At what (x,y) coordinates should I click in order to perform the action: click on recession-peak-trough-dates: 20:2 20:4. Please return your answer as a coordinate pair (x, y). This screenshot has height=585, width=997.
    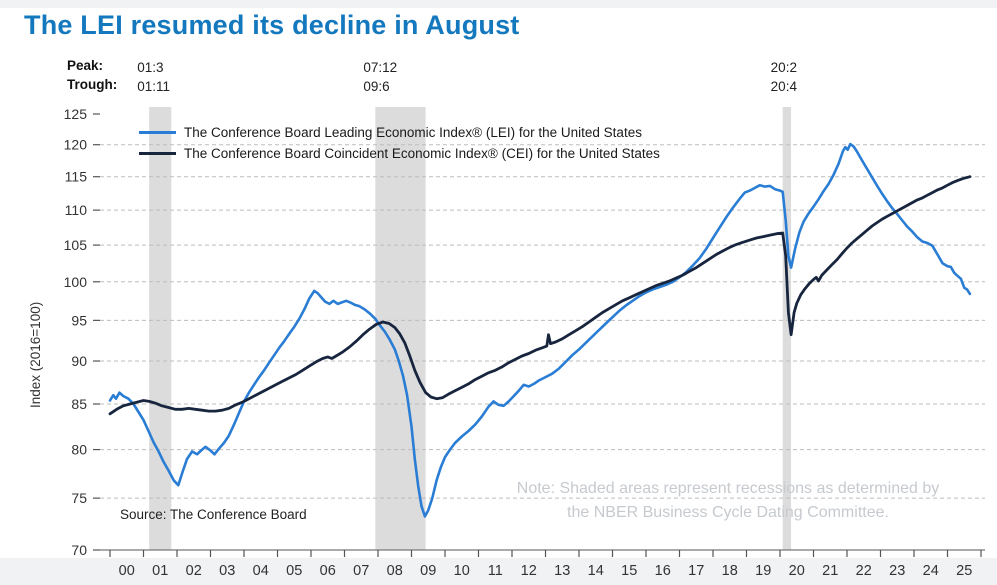
    Looking at the image, I should click on (784, 77).